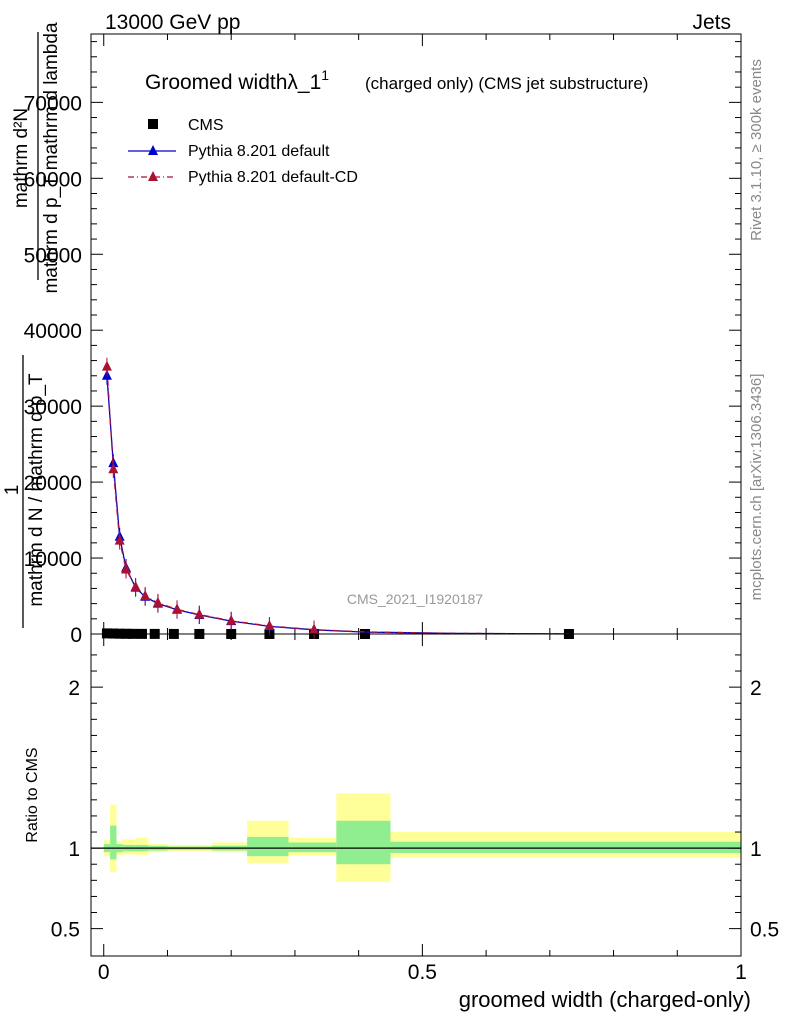 The height and width of the screenshot is (1024, 786). I want to click on y-label-top: mathrm d²N, so click(21, 158).